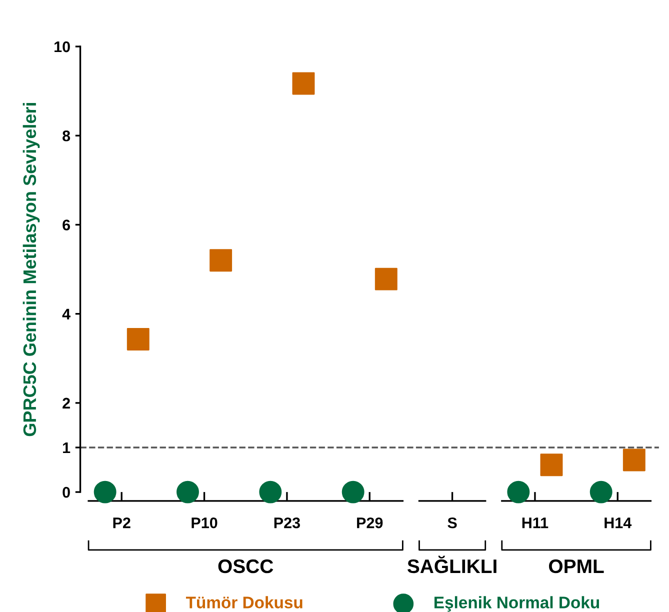  What do you see at coordinates (121, 522) in the screenshot?
I see `x-tick-label: P2` at bounding box center [121, 522].